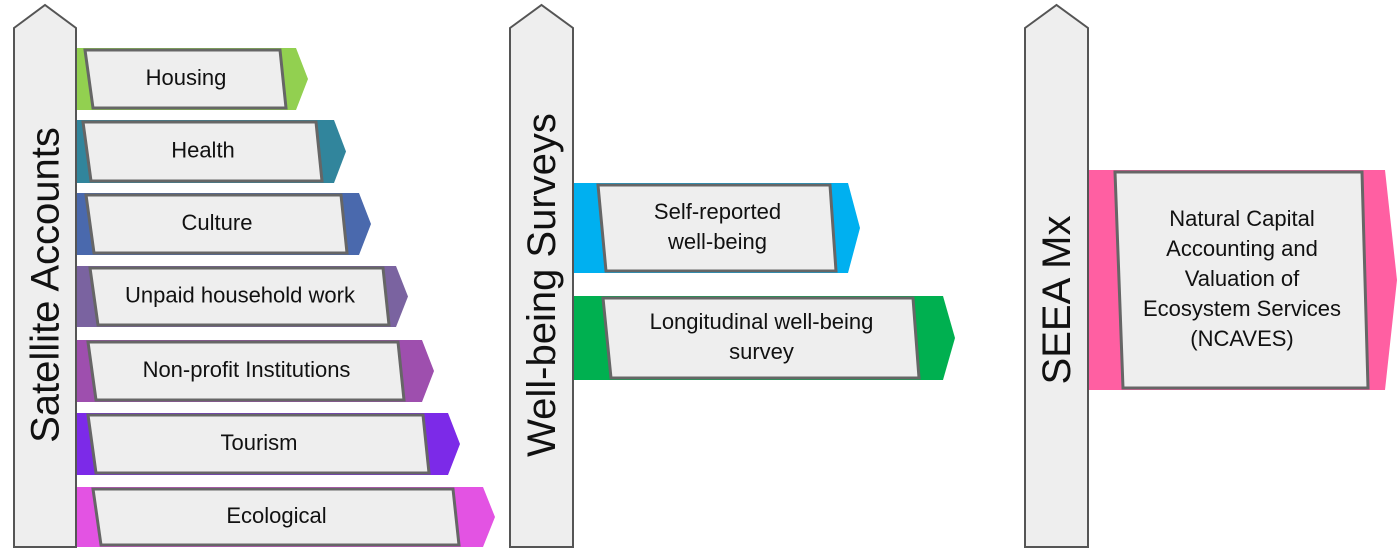  I want to click on sign-label: well-being, so click(717, 241).